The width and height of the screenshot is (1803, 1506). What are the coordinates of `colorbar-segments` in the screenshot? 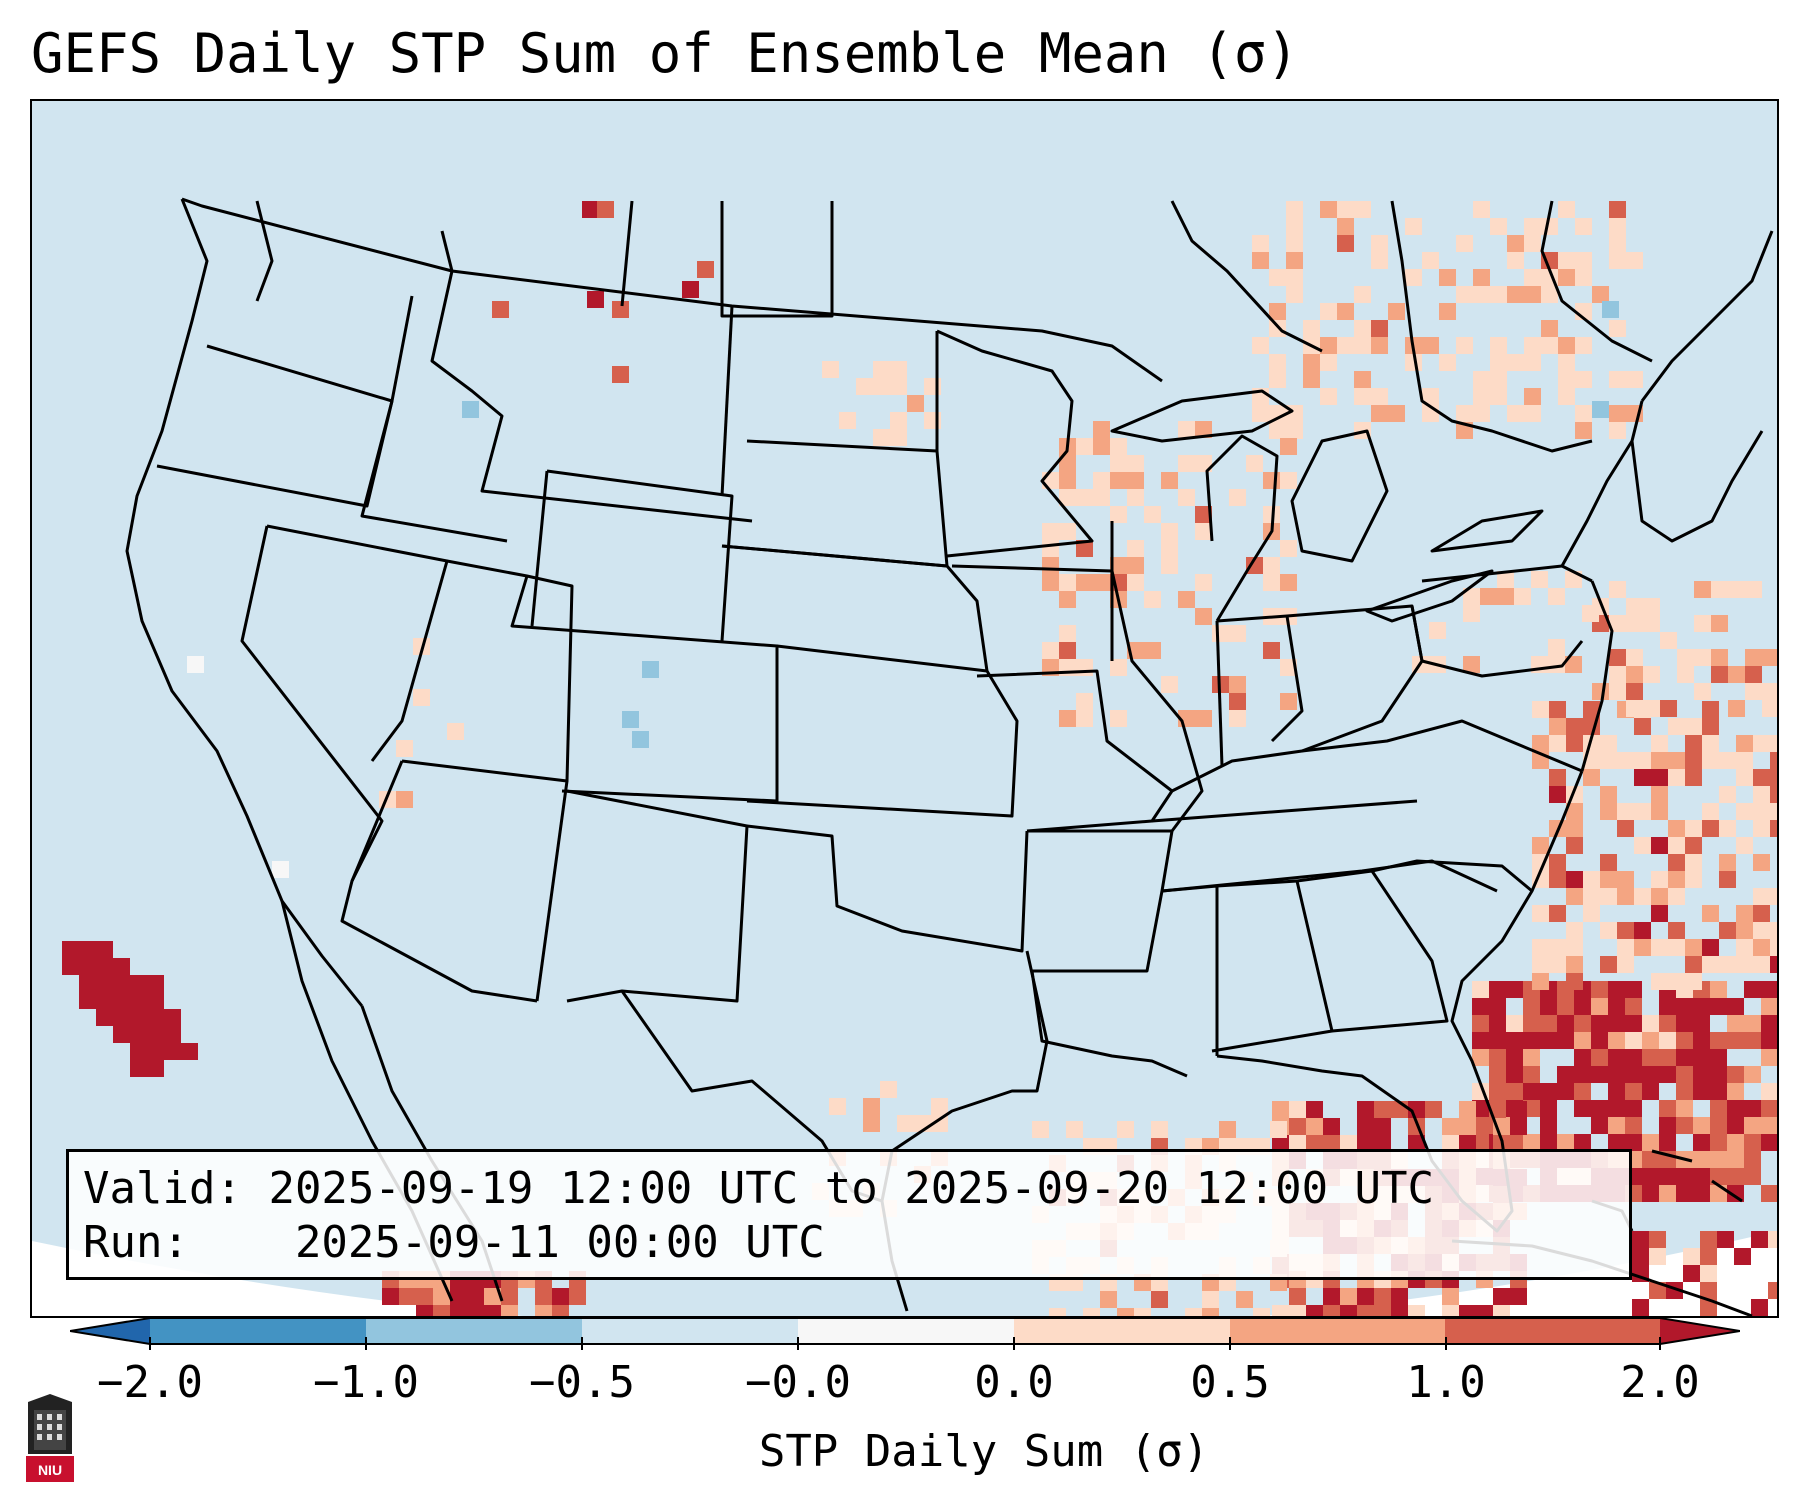 It's located at (905, 1331).